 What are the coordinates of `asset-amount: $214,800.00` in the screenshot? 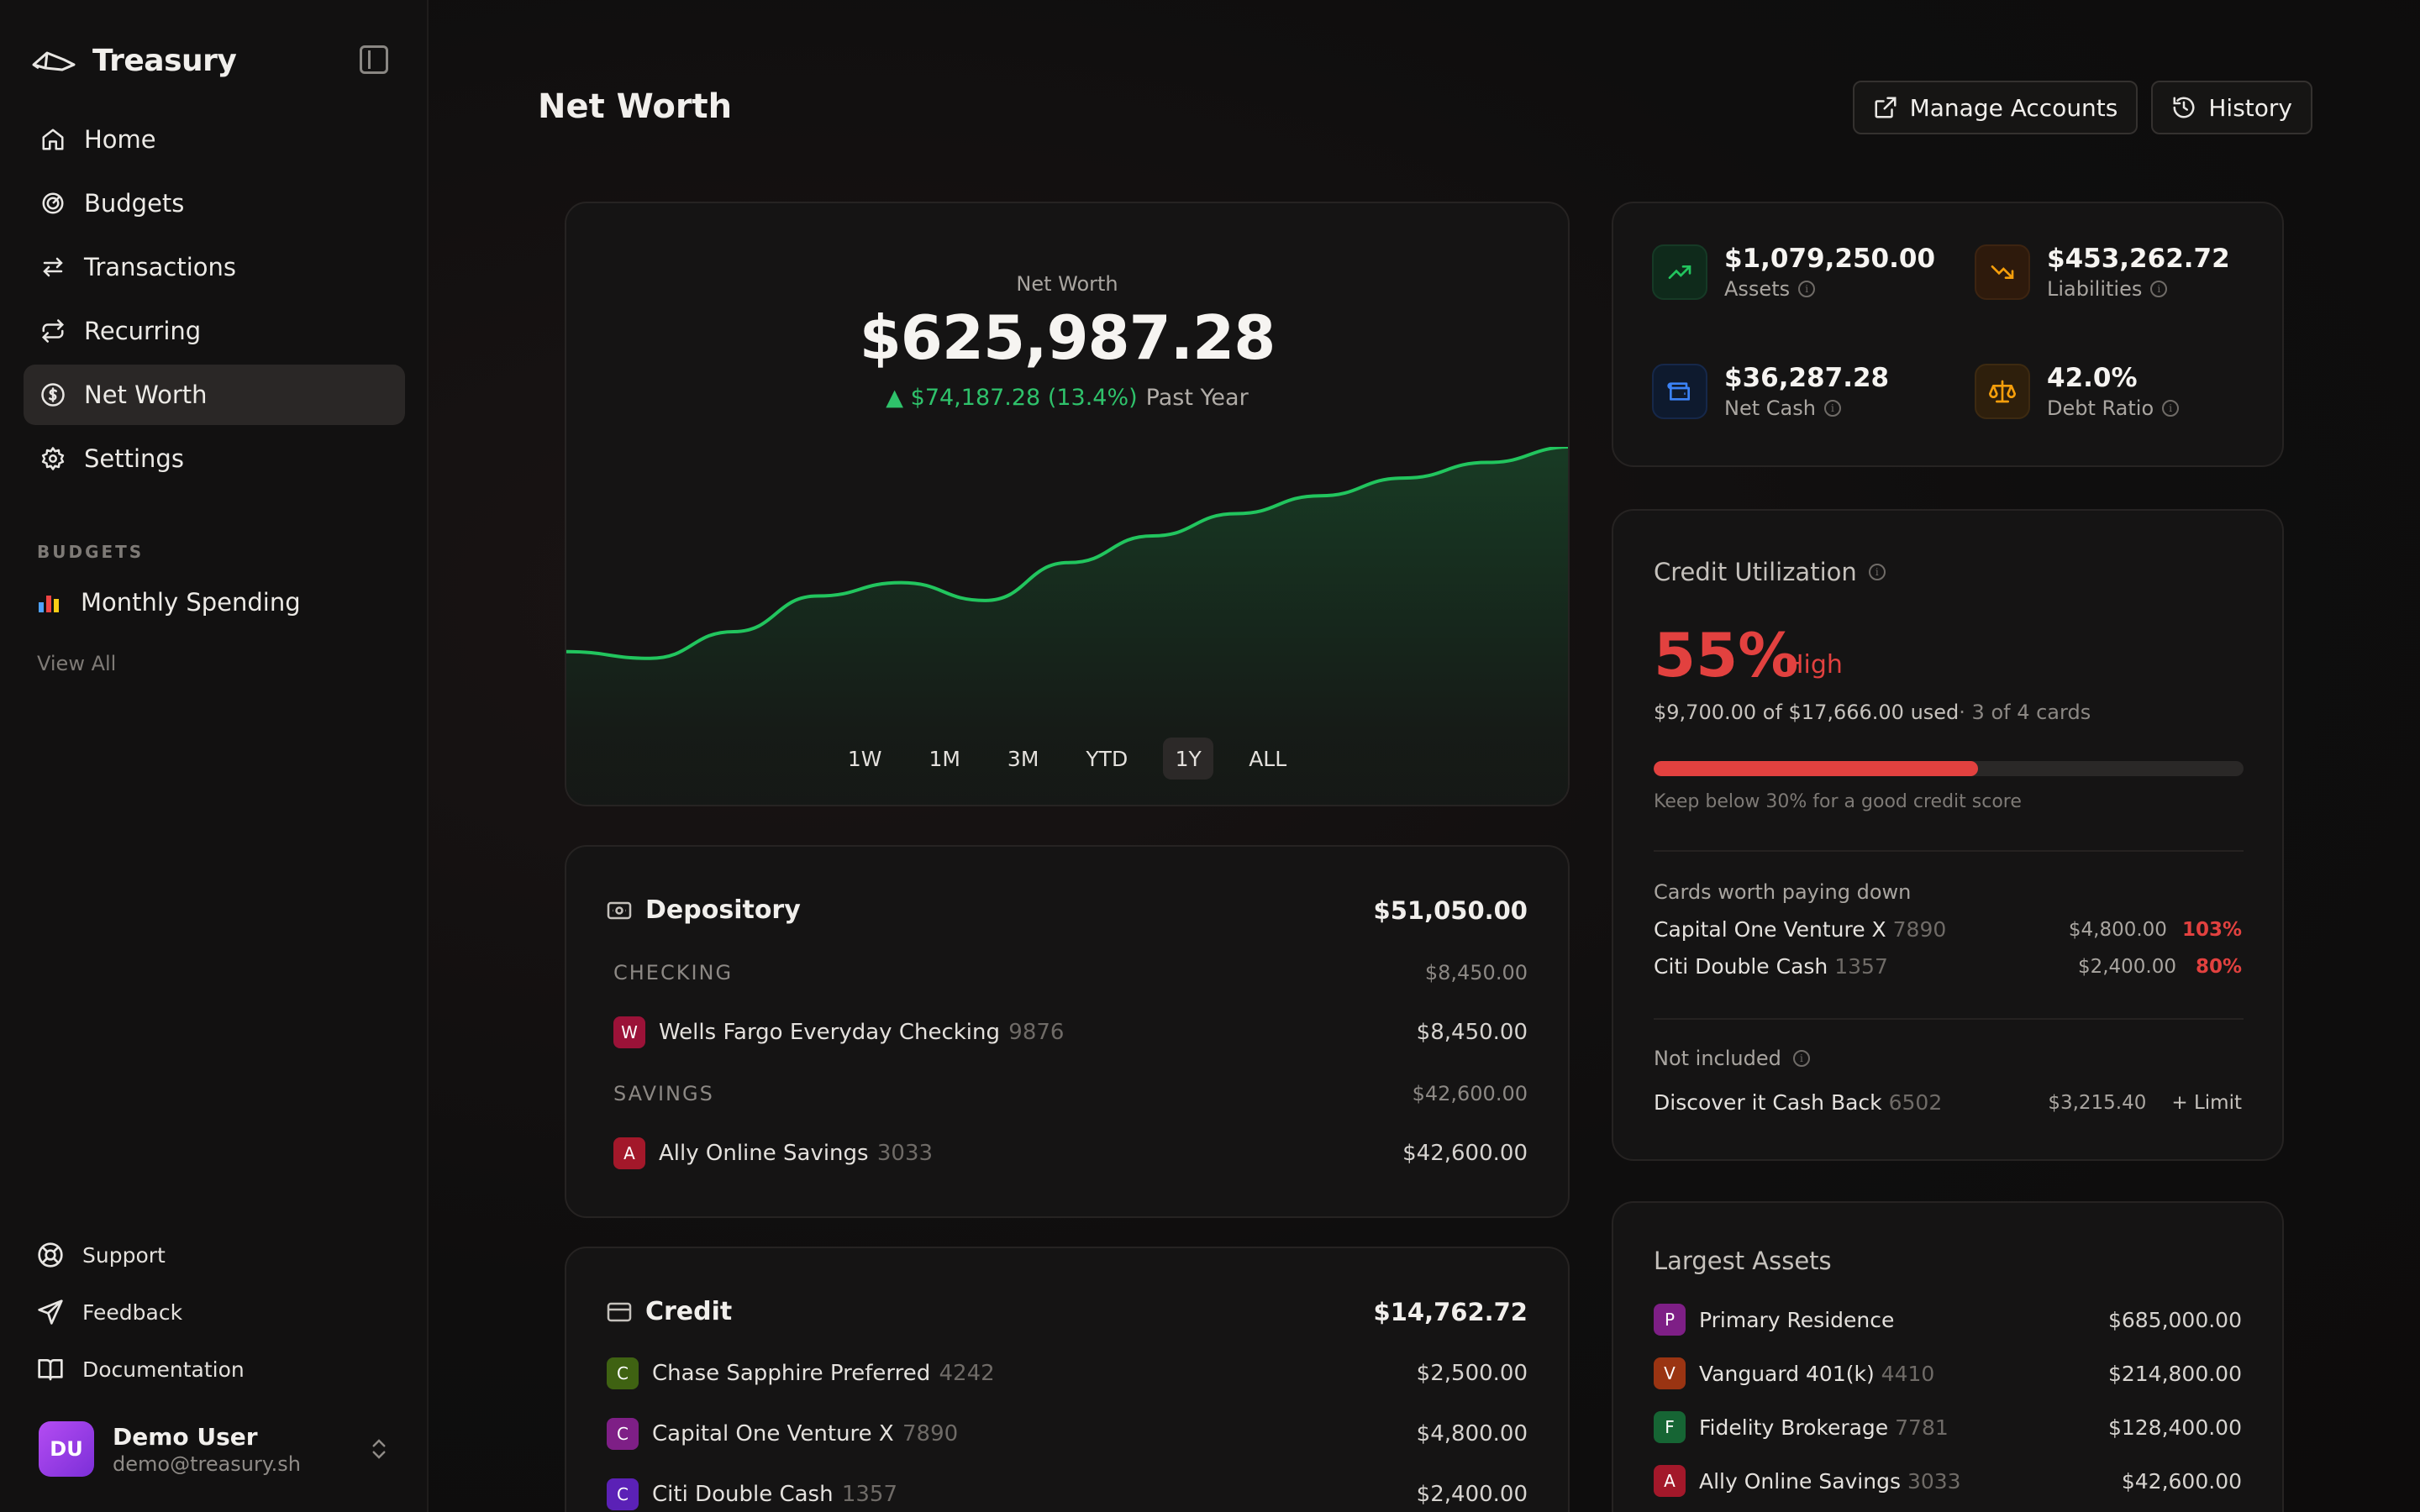 It's located at (2174, 1373).